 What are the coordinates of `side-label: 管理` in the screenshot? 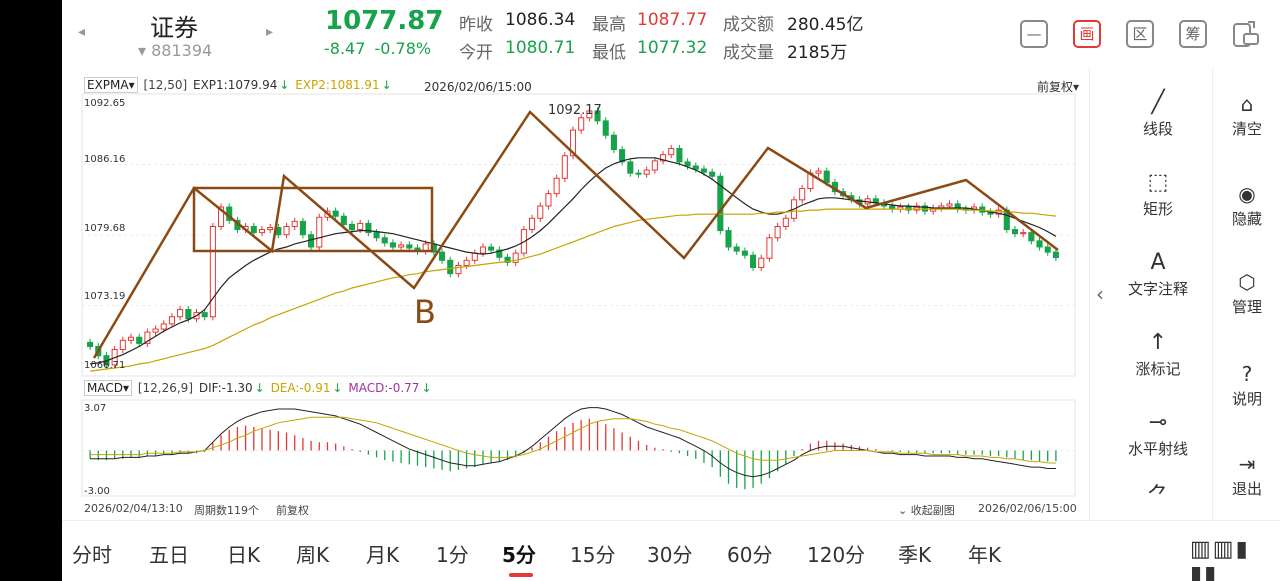 It's located at (1246, 307).